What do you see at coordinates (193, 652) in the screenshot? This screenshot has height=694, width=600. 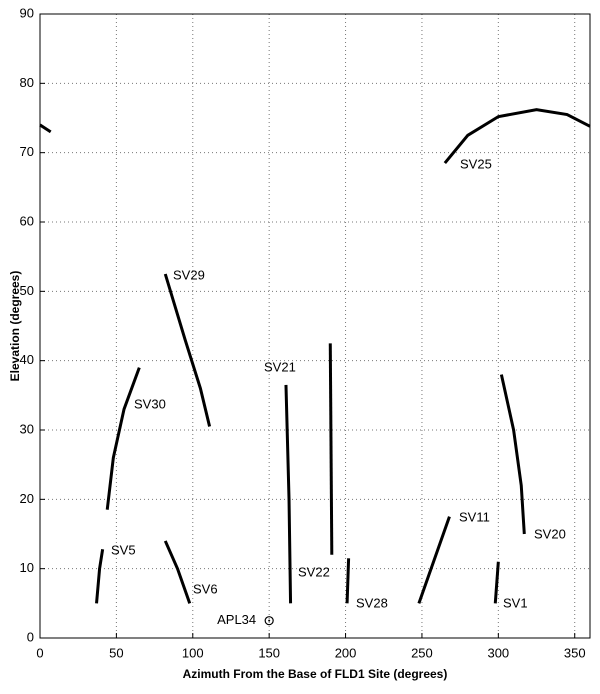 I see `x-tick-label: 100` at bounding box center [193, 652].